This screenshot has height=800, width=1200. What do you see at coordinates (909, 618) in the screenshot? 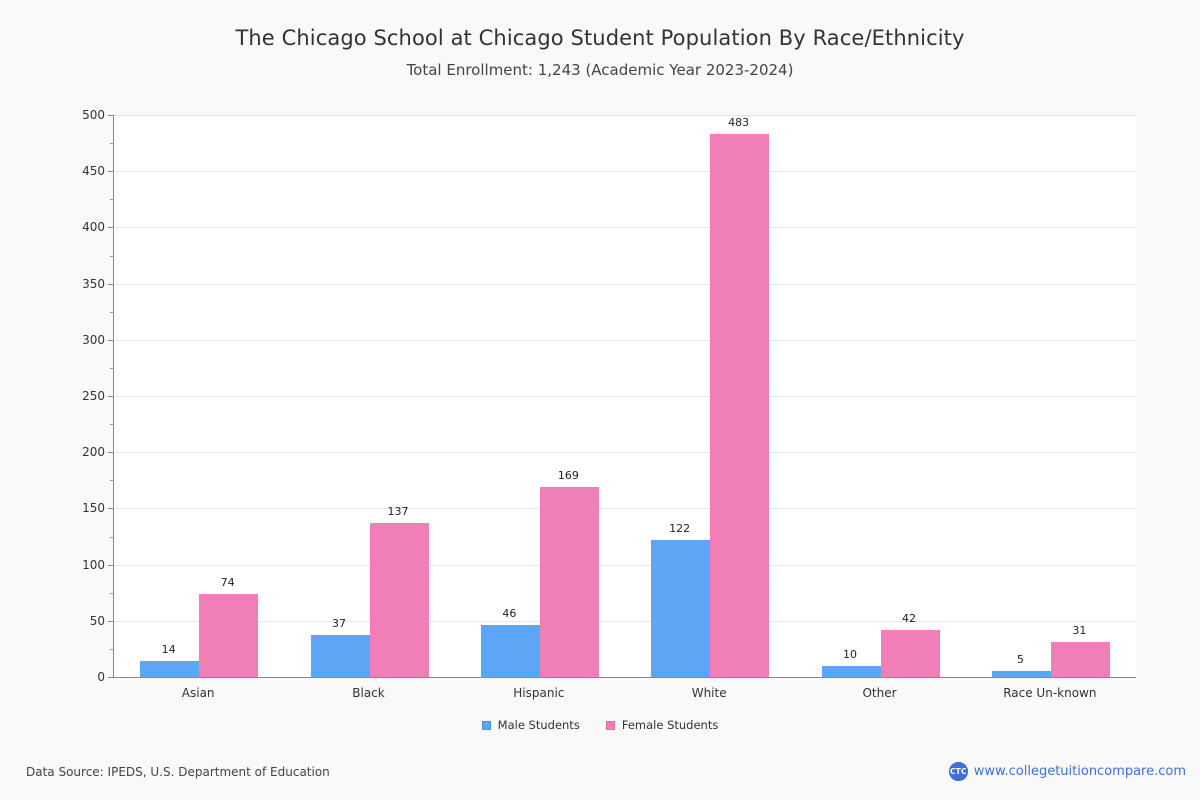
I see `bar-value-label: 42` at bounding box center [909, 618].